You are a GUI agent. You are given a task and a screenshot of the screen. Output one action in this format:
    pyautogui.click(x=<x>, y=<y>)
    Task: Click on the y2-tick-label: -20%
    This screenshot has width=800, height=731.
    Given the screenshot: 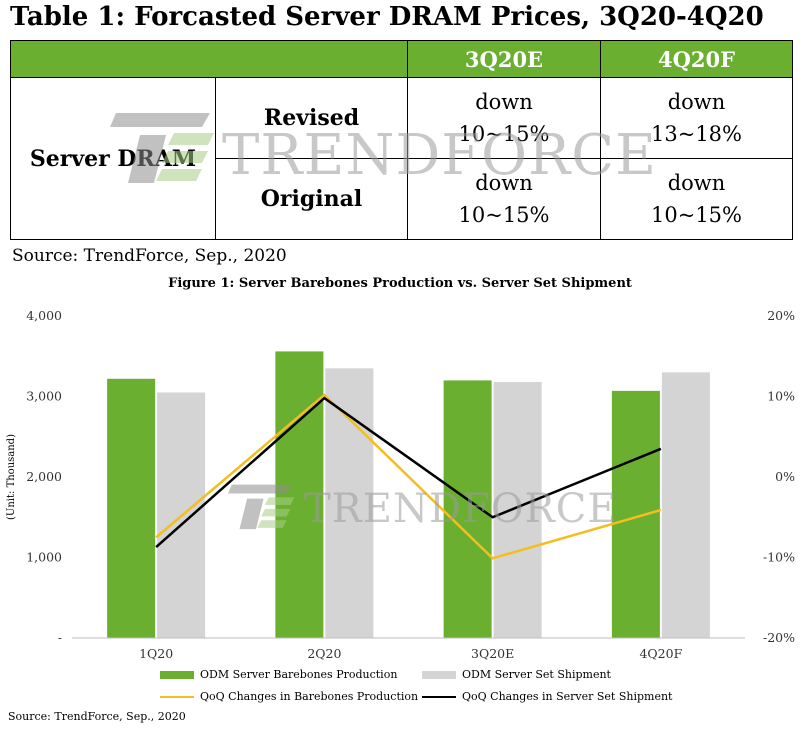 What is the action you would take?
    pyautogui.click(x=779, y=637)
    